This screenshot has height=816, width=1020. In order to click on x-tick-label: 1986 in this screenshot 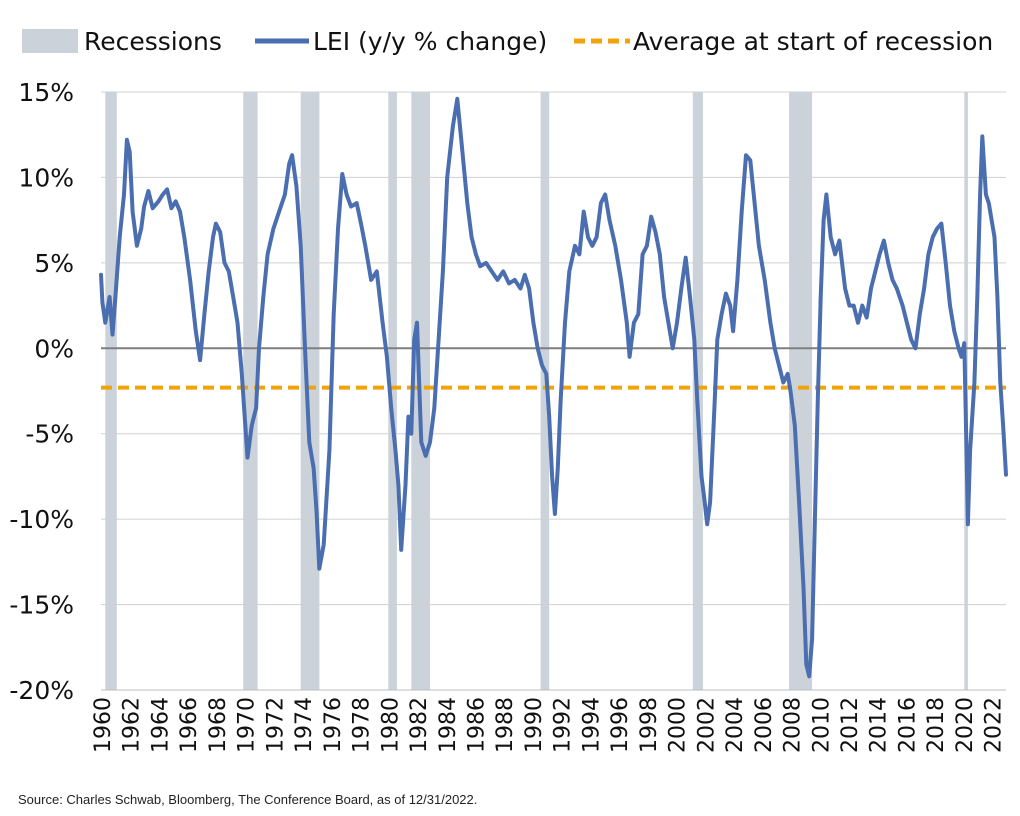, I will do `click(477, 725)`.